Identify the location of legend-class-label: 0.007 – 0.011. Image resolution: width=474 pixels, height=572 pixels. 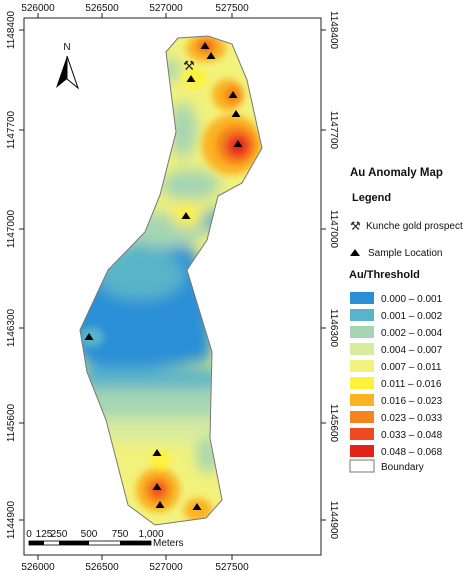
(411, 367).